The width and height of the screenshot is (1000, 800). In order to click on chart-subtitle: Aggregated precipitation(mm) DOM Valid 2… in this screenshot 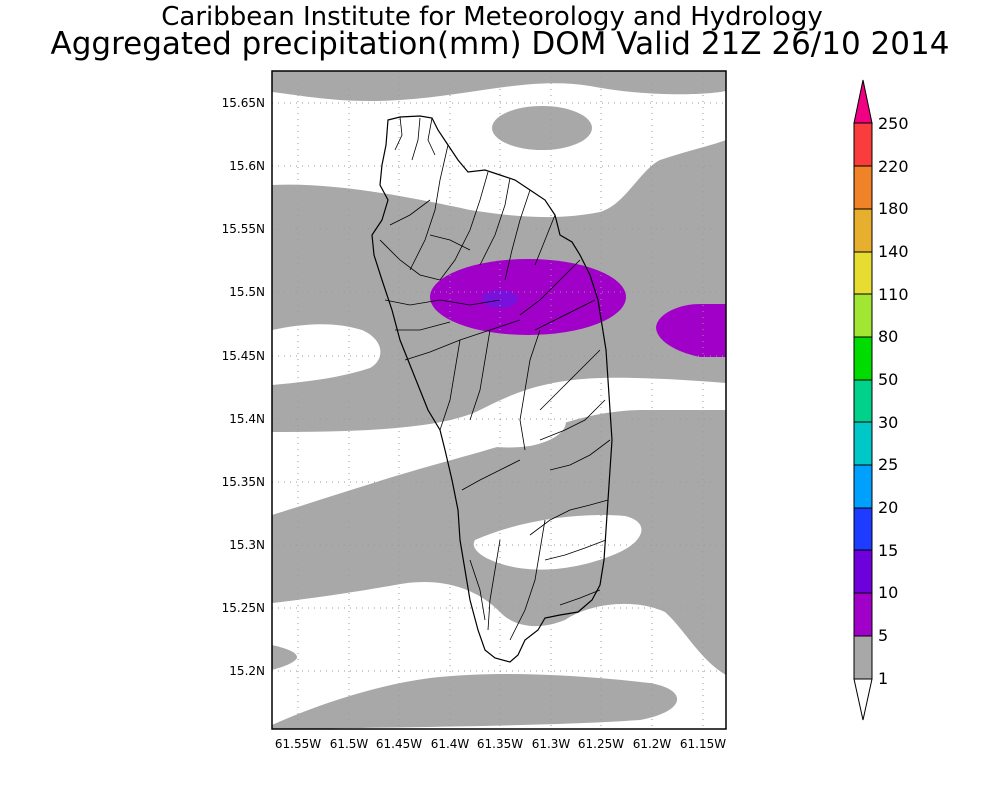, I will do `click(500, 44)`.